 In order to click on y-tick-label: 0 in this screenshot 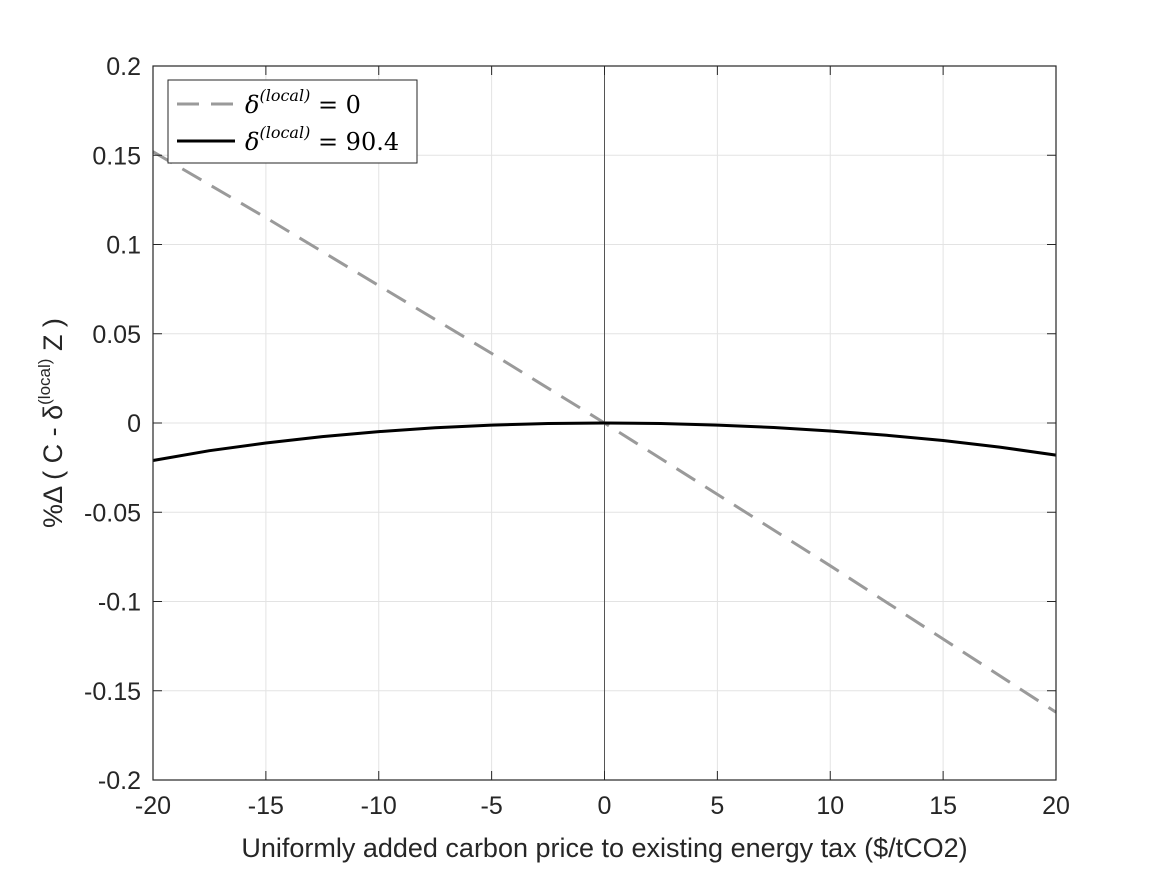, I will do `click(134, 424)`.